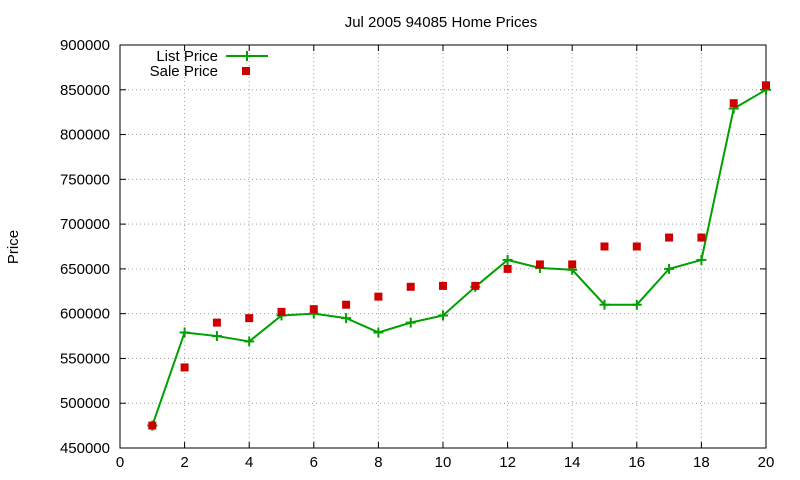 This screenshot has width=800, height=480. What do you see at coordinates (85, 314) in the screenshot?
I see `y-tick-label: 600000` at bounding box center [85, 314].